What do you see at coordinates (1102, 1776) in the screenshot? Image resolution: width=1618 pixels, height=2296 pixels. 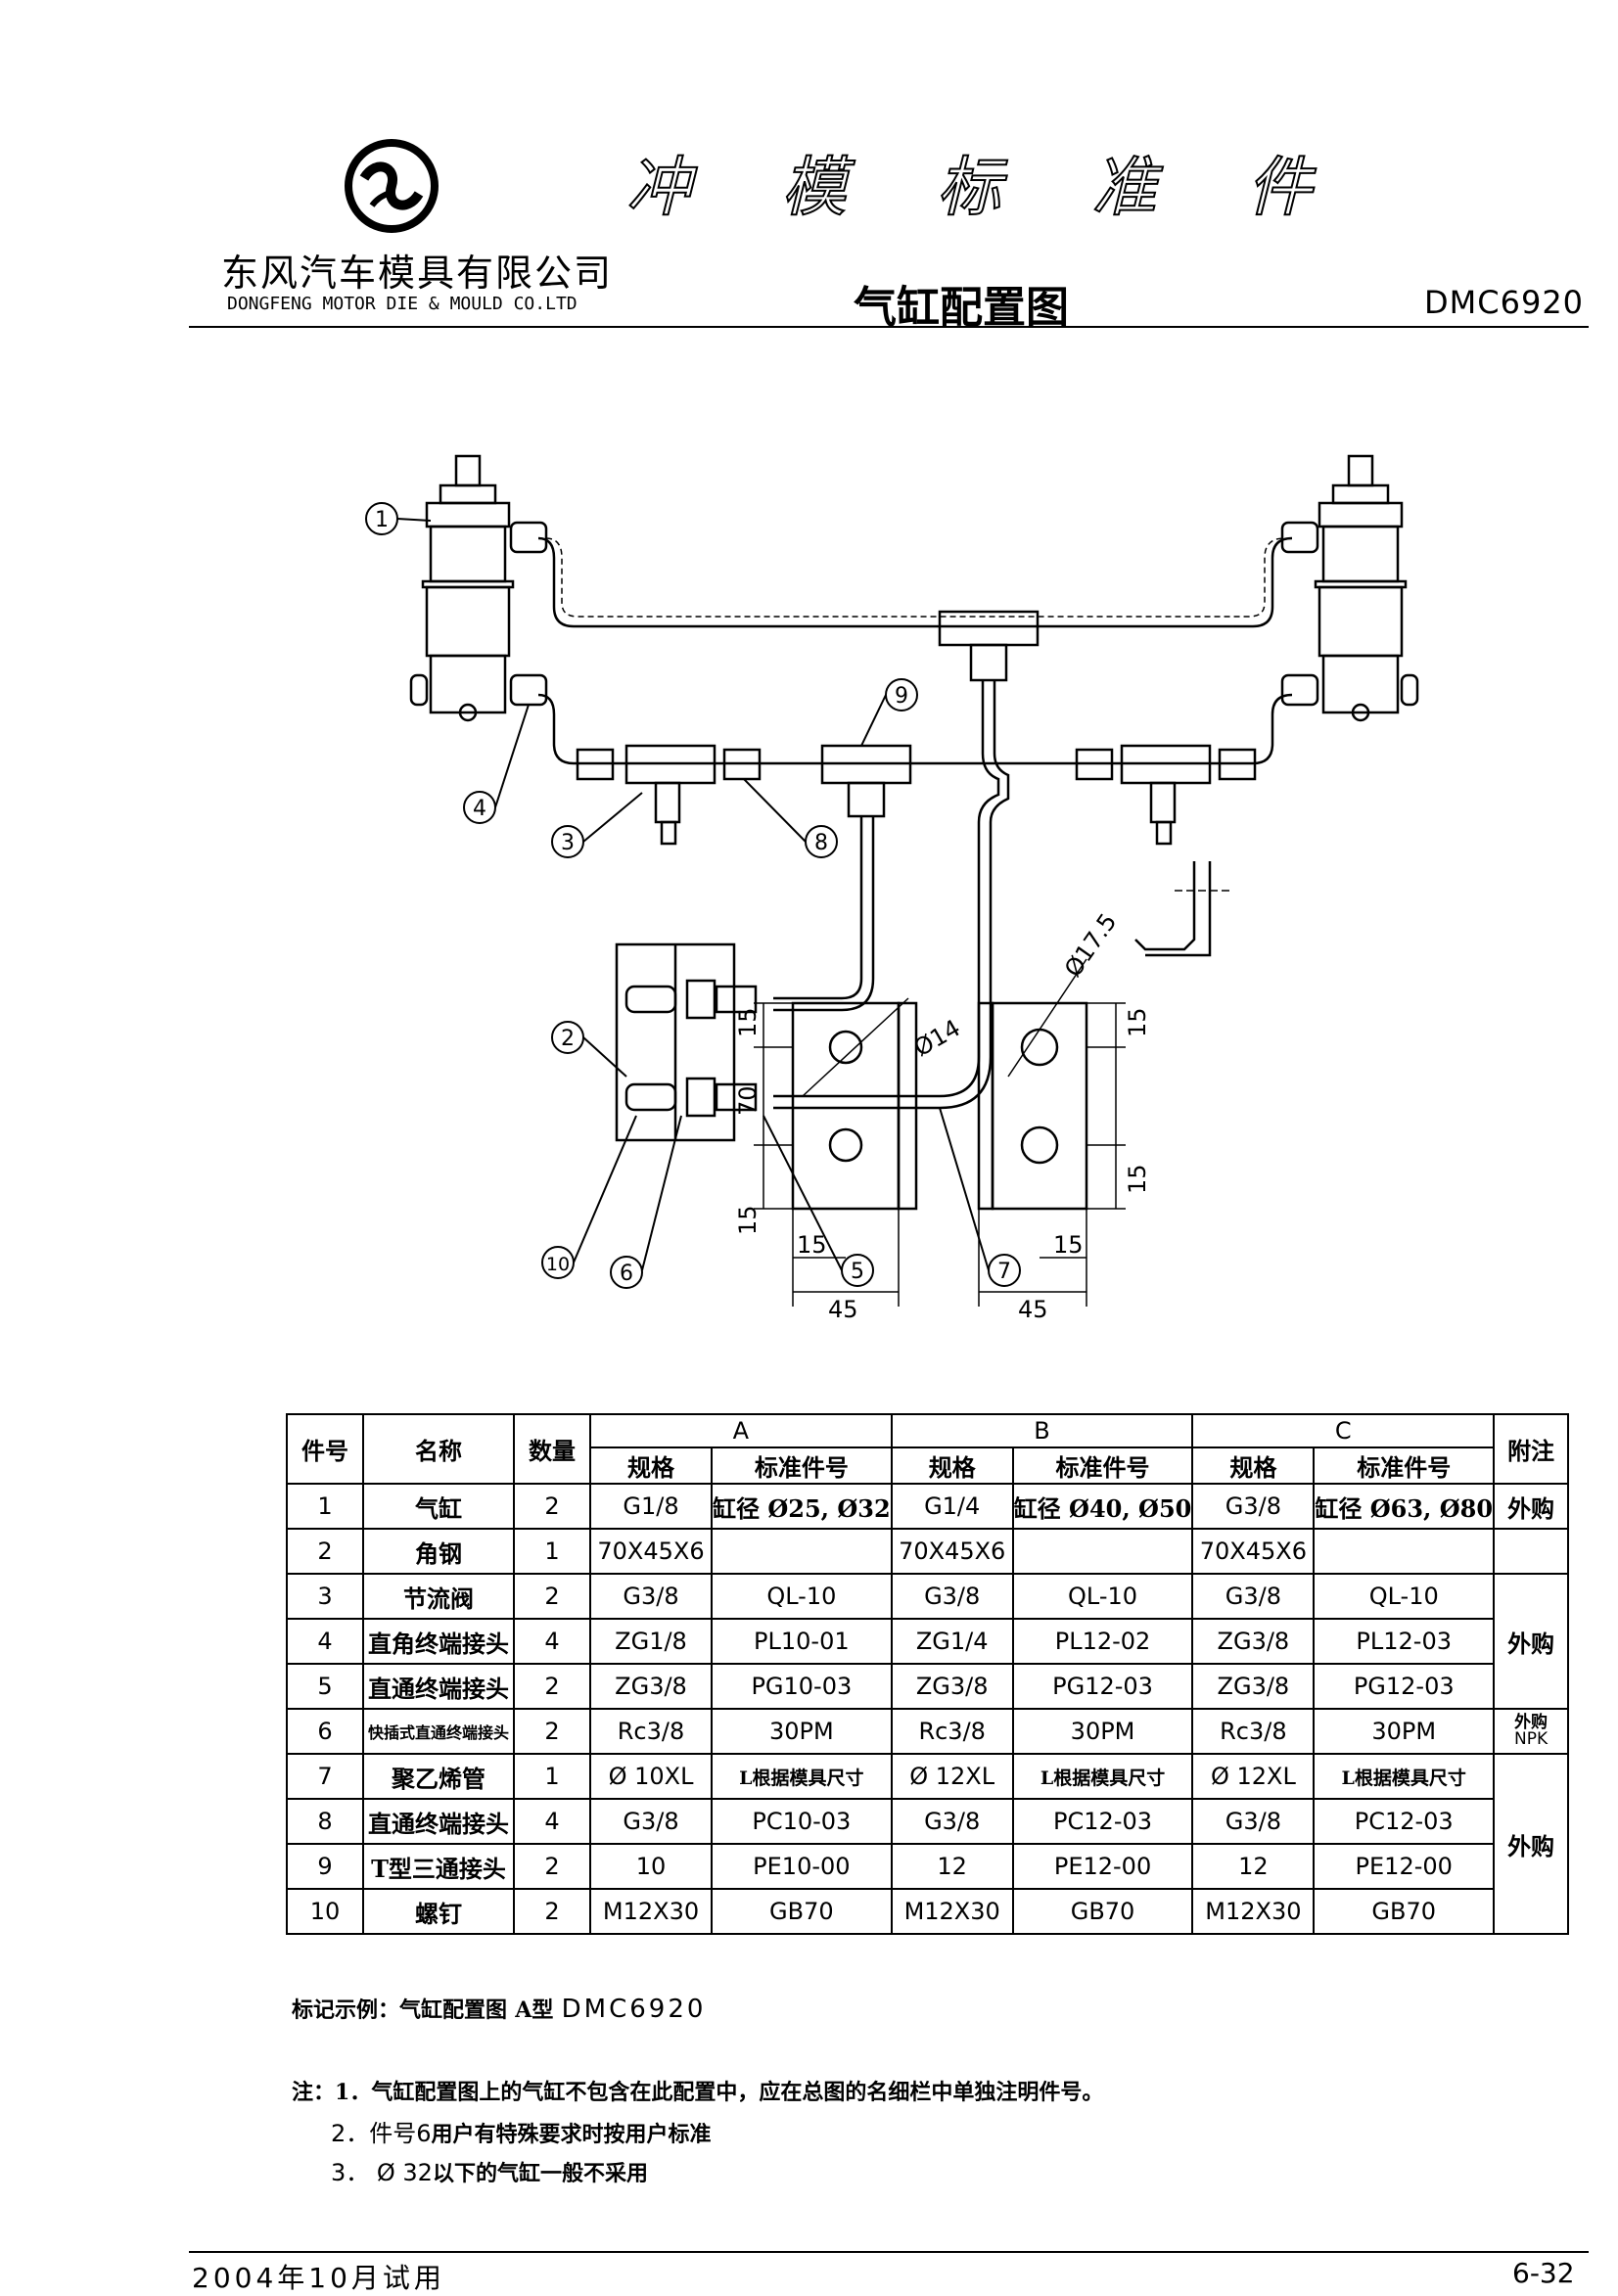 I see `cell-b-std: L根据模具尺寸` at bounding box center [1102, 1776].